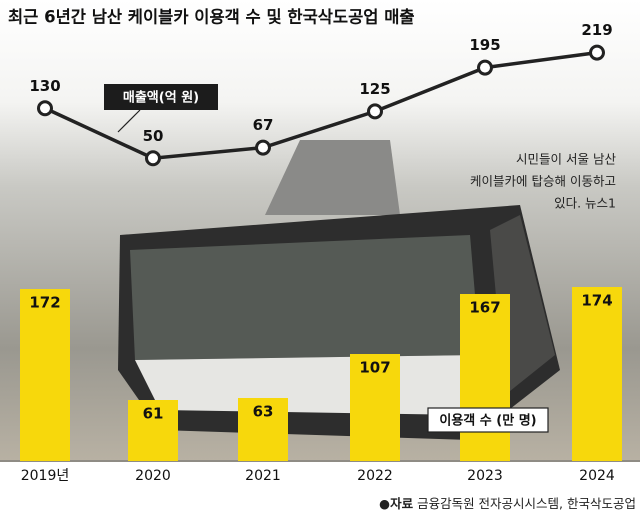 The width and height of the screenshot is (640, 525). Describe the element at coordinates (44, 86) in the screenshot. I see `line-value-label: 130` at that location.